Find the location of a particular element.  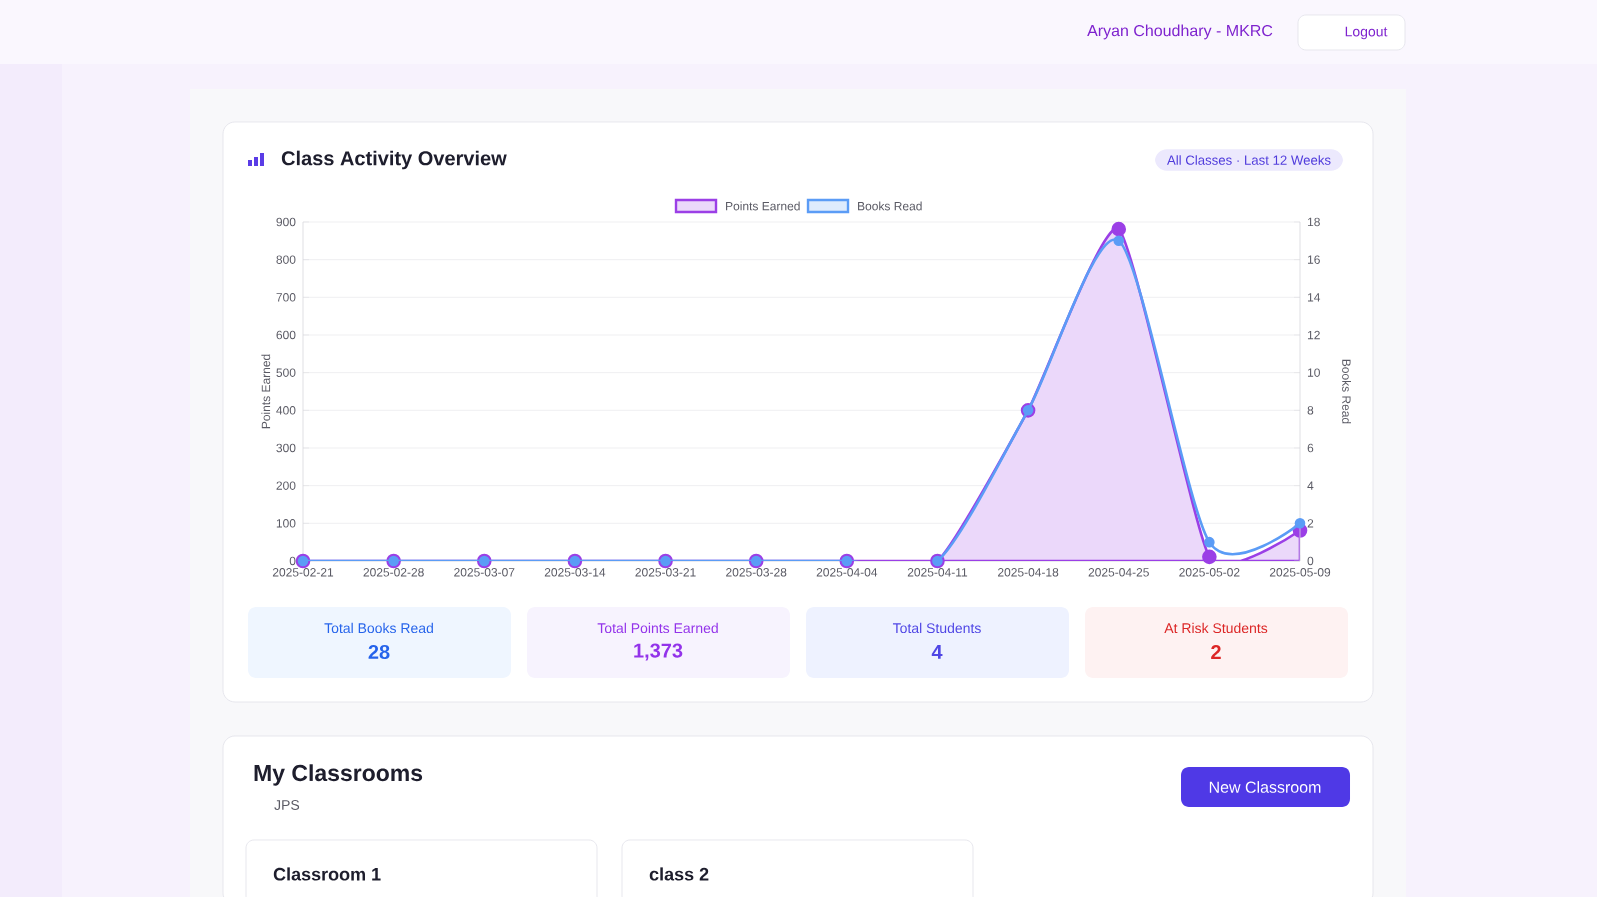

legend-label: Books Read is located at coordinates (890, 206).